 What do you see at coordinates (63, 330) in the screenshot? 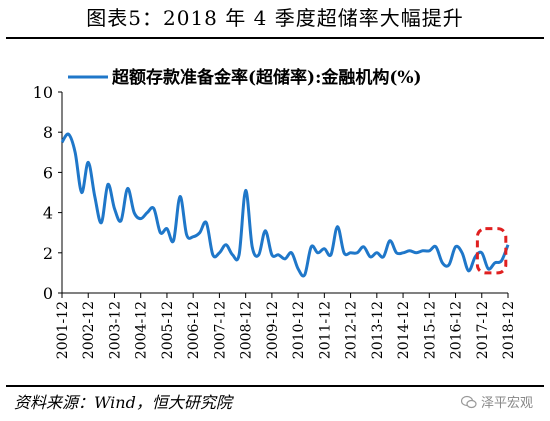
I see `x-tick-label: 2001-12` at bounding box center [63, 330].